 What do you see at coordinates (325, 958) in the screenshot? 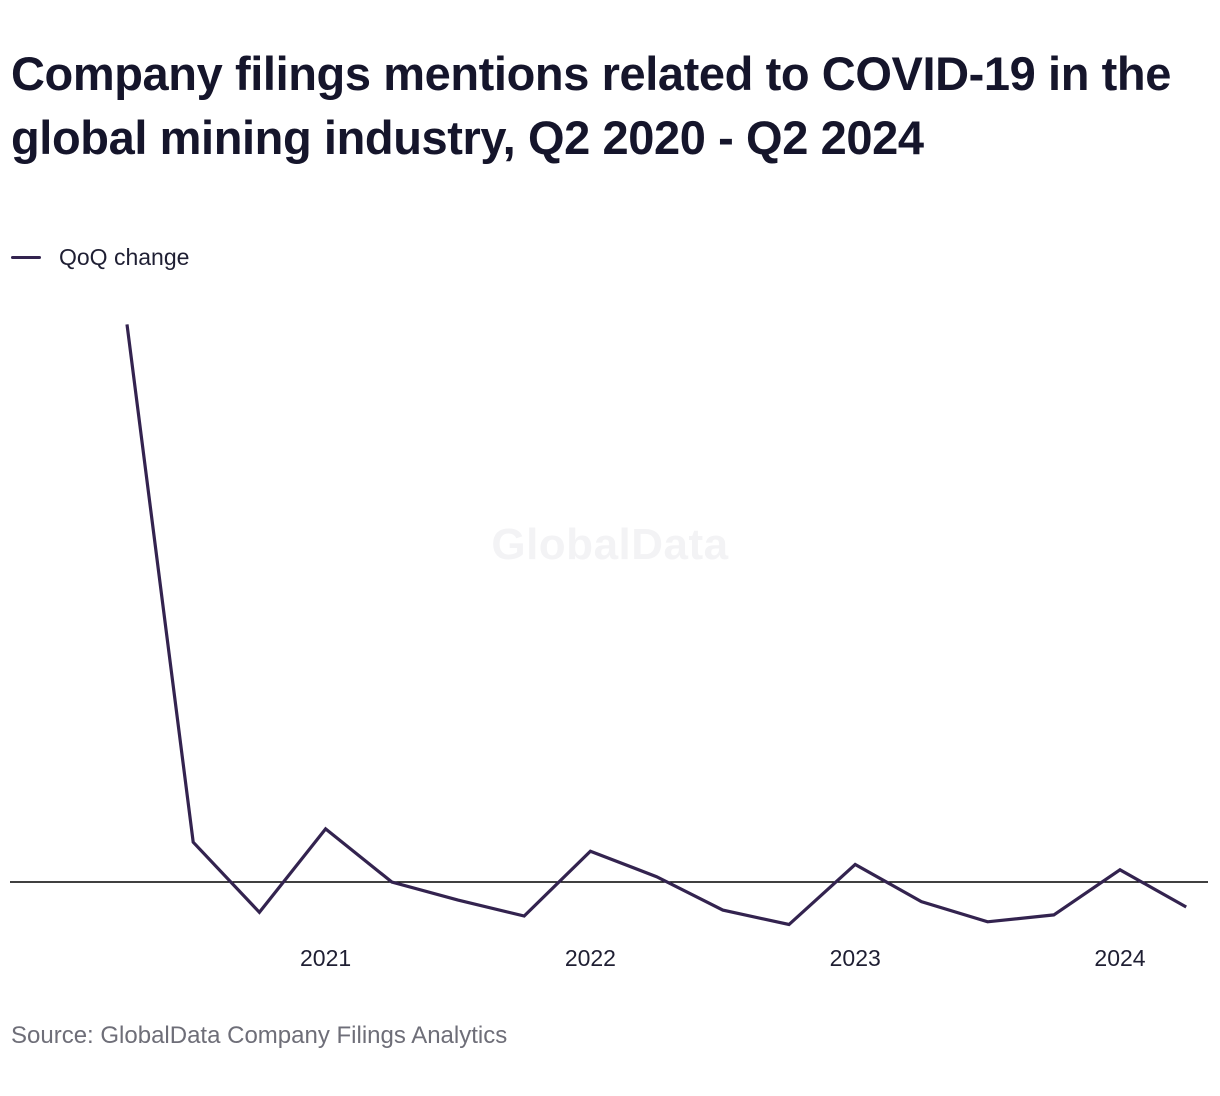
I see `x-tick-label: 2021` at bounding box center [325, 958].